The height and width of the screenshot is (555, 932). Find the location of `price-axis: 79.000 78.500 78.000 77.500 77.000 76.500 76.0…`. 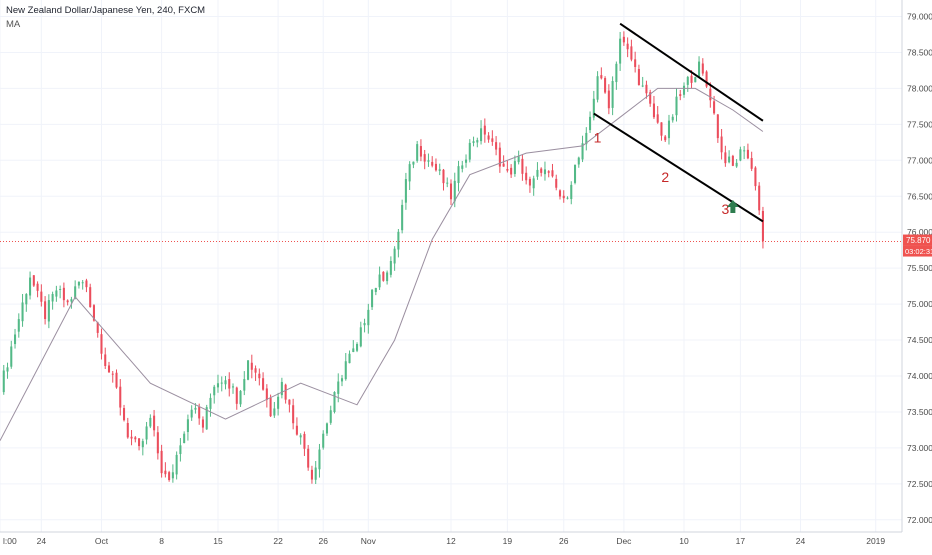

price-axis: 79.000 78.500 78.000 77.500 77.000 76.500 76.0… is located at coordinates (916, 266).